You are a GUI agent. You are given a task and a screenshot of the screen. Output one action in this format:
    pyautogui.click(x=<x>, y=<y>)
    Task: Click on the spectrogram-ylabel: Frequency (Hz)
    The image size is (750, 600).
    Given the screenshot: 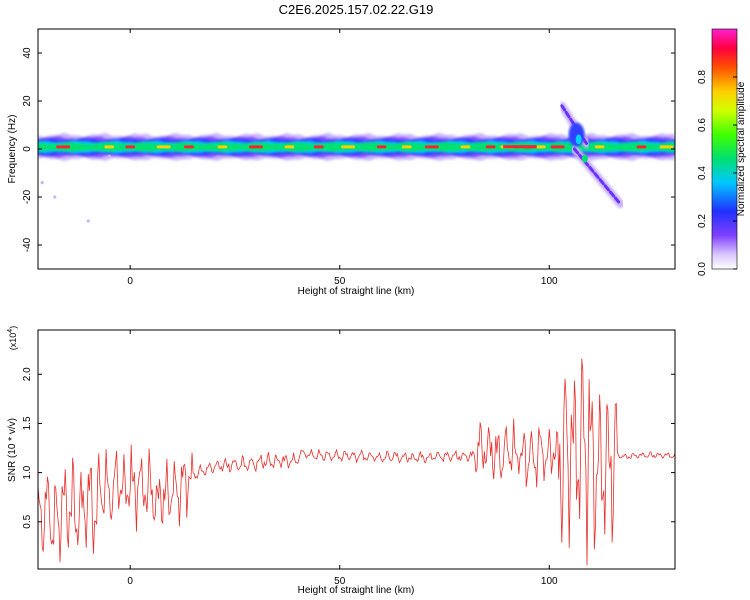 What is the action you would take?
    pyautogui.click(x=12, y=149)
    